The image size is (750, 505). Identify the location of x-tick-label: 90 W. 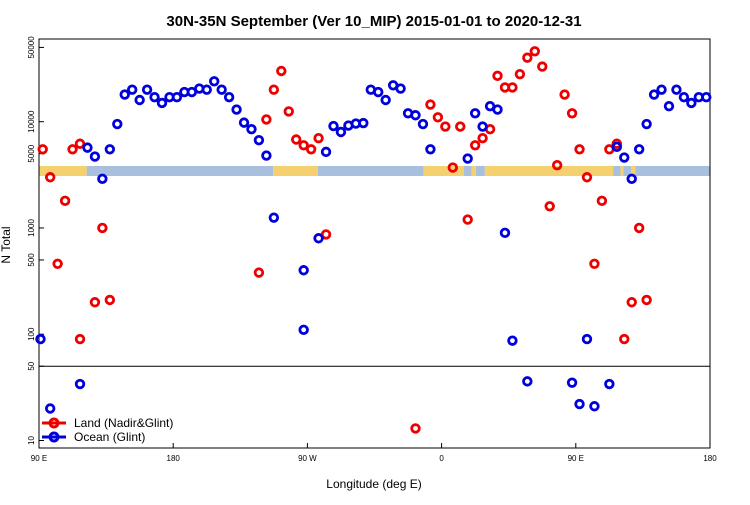
(307, 458).